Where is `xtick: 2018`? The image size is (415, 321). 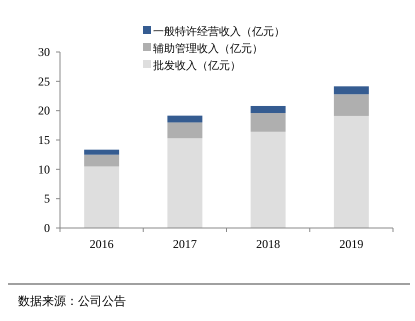 xtick: 2018 is located at coordinates (268, 244).